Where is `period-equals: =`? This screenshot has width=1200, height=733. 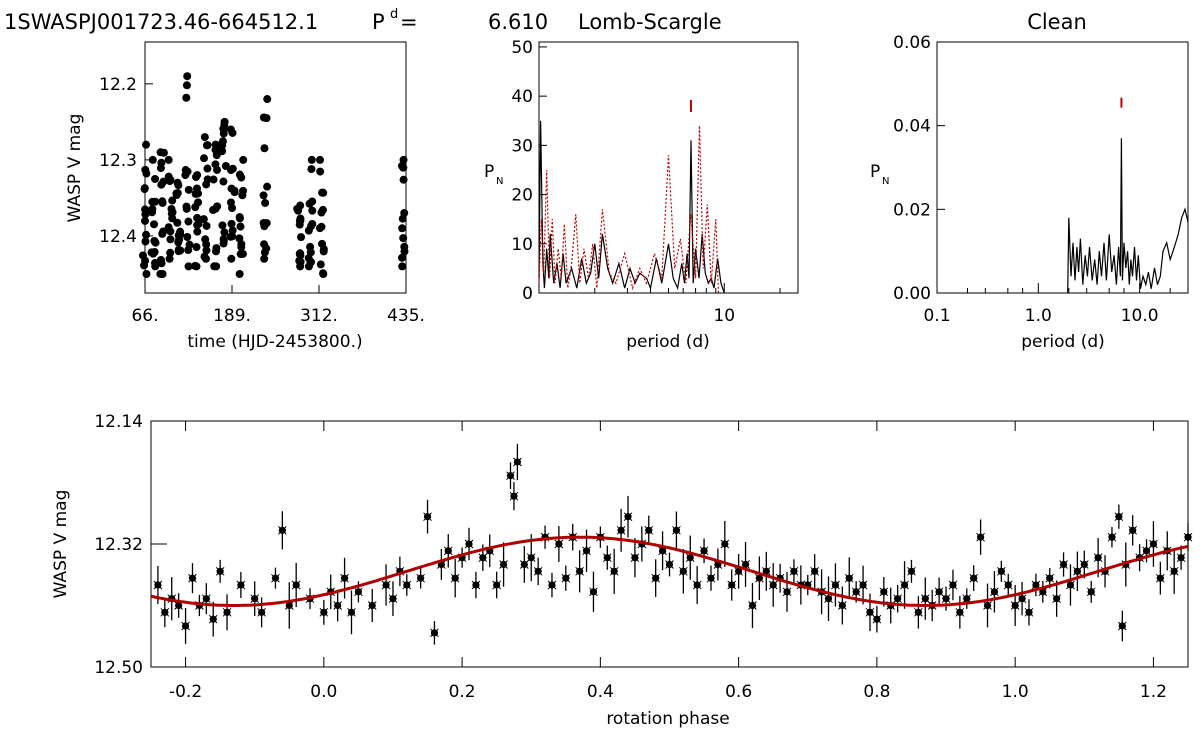 period-equals: = is located at coordinates (409, 22).